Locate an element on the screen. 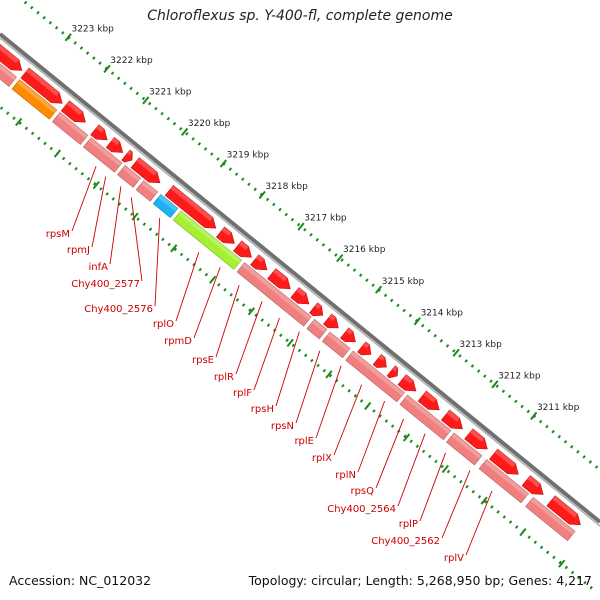 The width and height of the screenshot is (600, 600). gene-label: rpmJ is located at coordinates (78, 250).